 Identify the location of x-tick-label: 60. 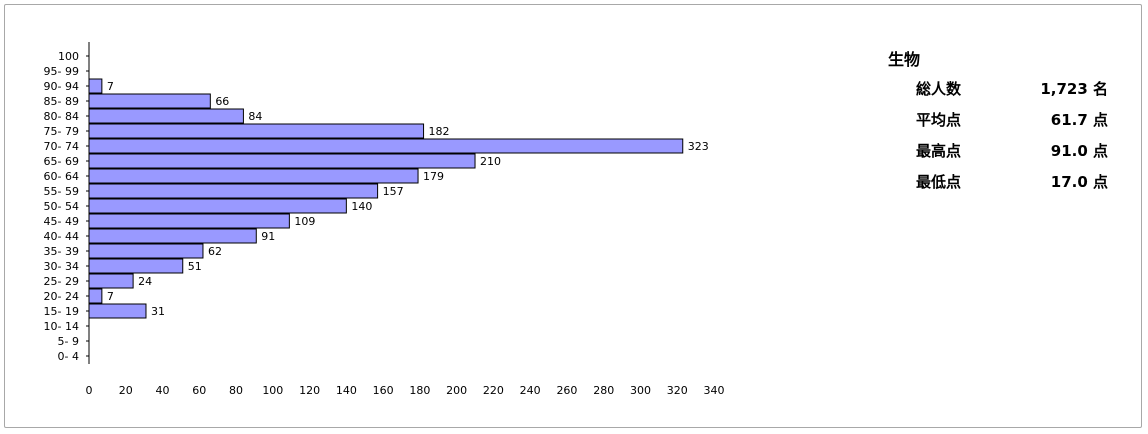
(199, 390).